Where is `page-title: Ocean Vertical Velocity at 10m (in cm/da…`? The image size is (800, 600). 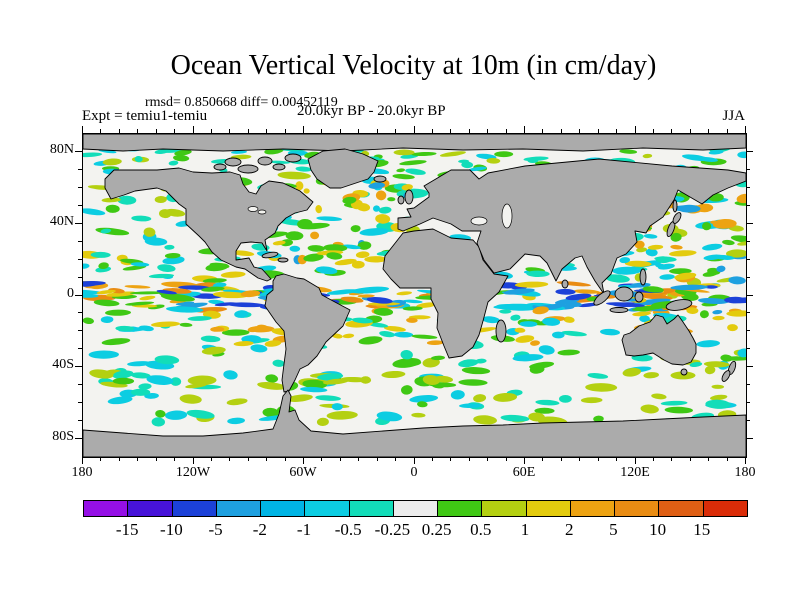 page-title: Ocean Vertical Velocity at 10m (in cm/da… is located at coordinates (413, 65).